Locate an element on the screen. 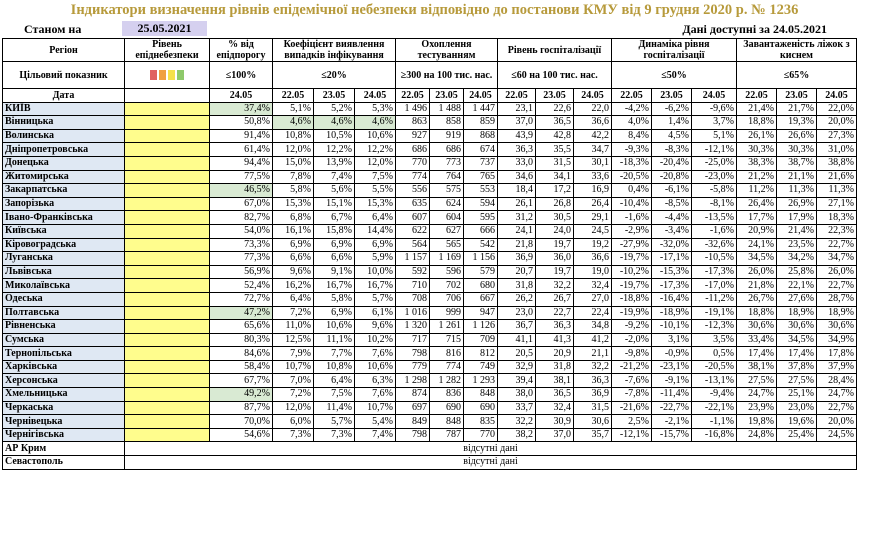 This screenshot has width=869, height=556. hosp-value: 31,8 is located at coordinates (554, 367).